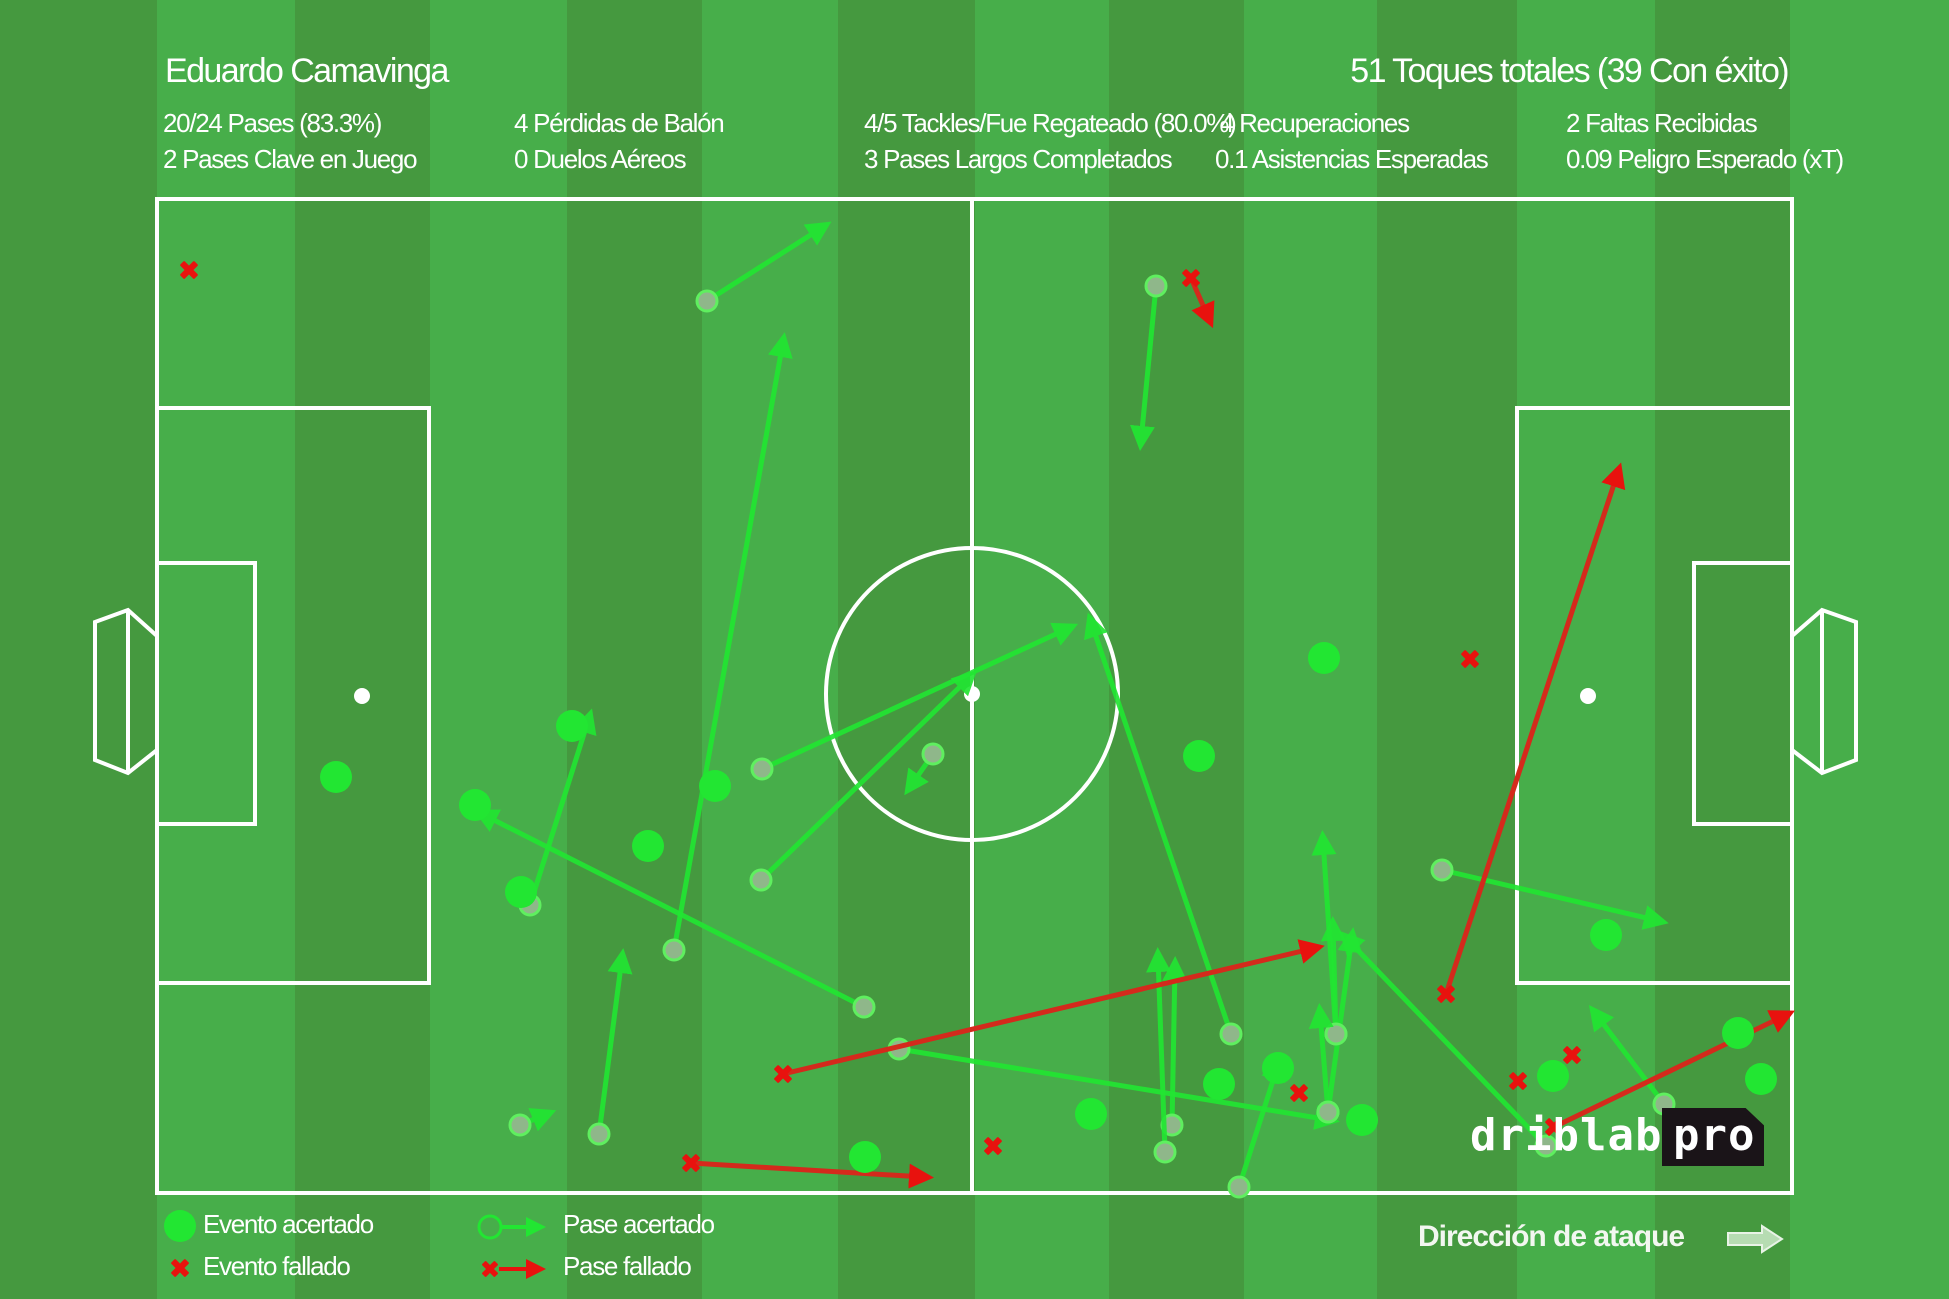 This screenshot has height=1299, width=1949. I want to click on left-goal-icon, so click(126, 691).